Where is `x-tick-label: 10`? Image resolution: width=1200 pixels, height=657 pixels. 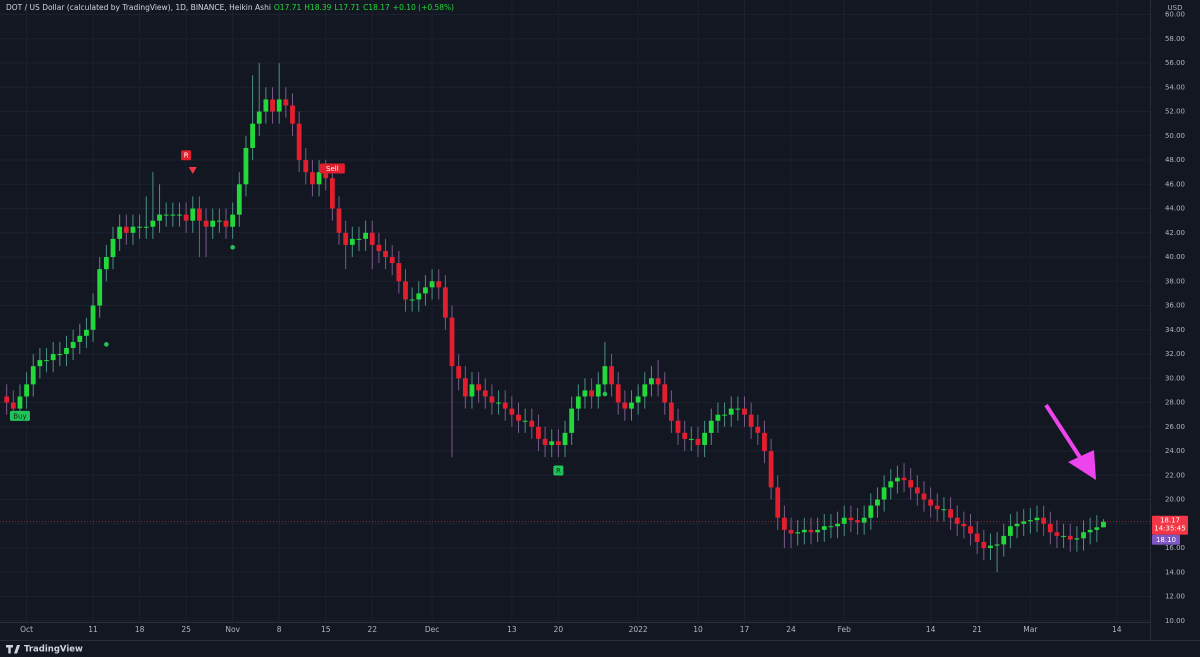 x-tick-label: 10 is located at coordinates (698, 629).